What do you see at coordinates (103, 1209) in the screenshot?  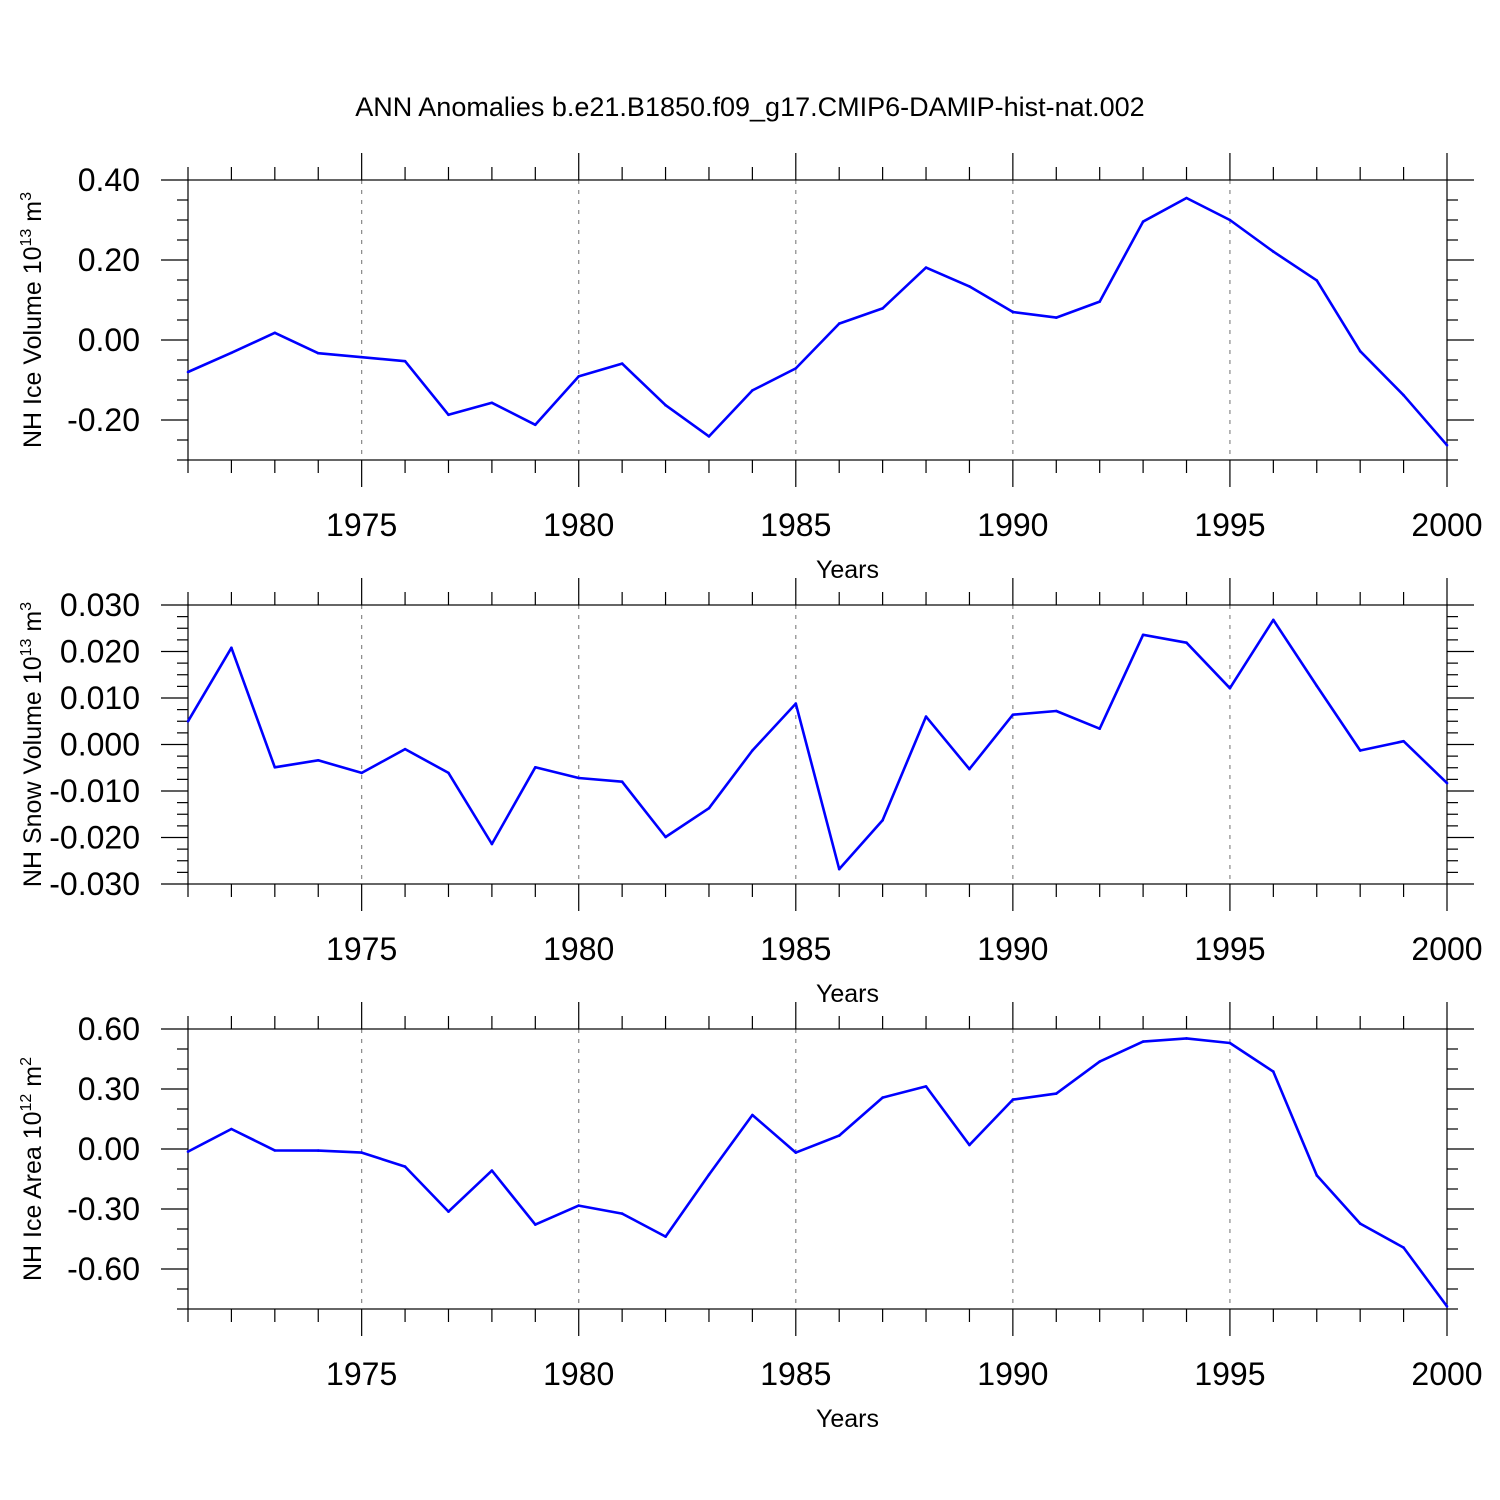 I see `y-tick-label: -0.30` at bounding box center [103, 1209].